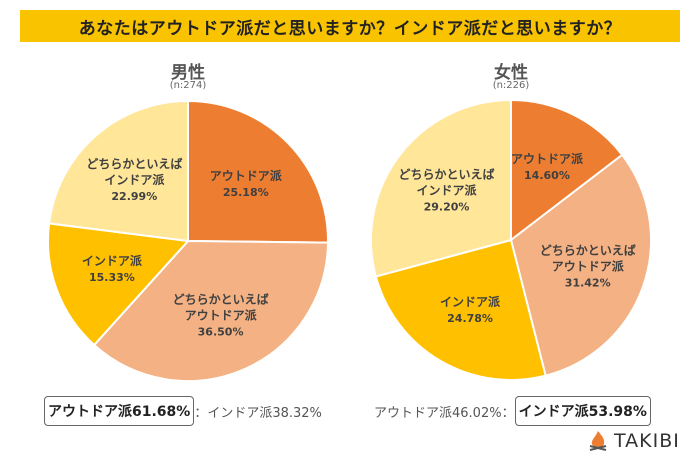  I want to click on female-chart-title: 女性, so click(511, 73).